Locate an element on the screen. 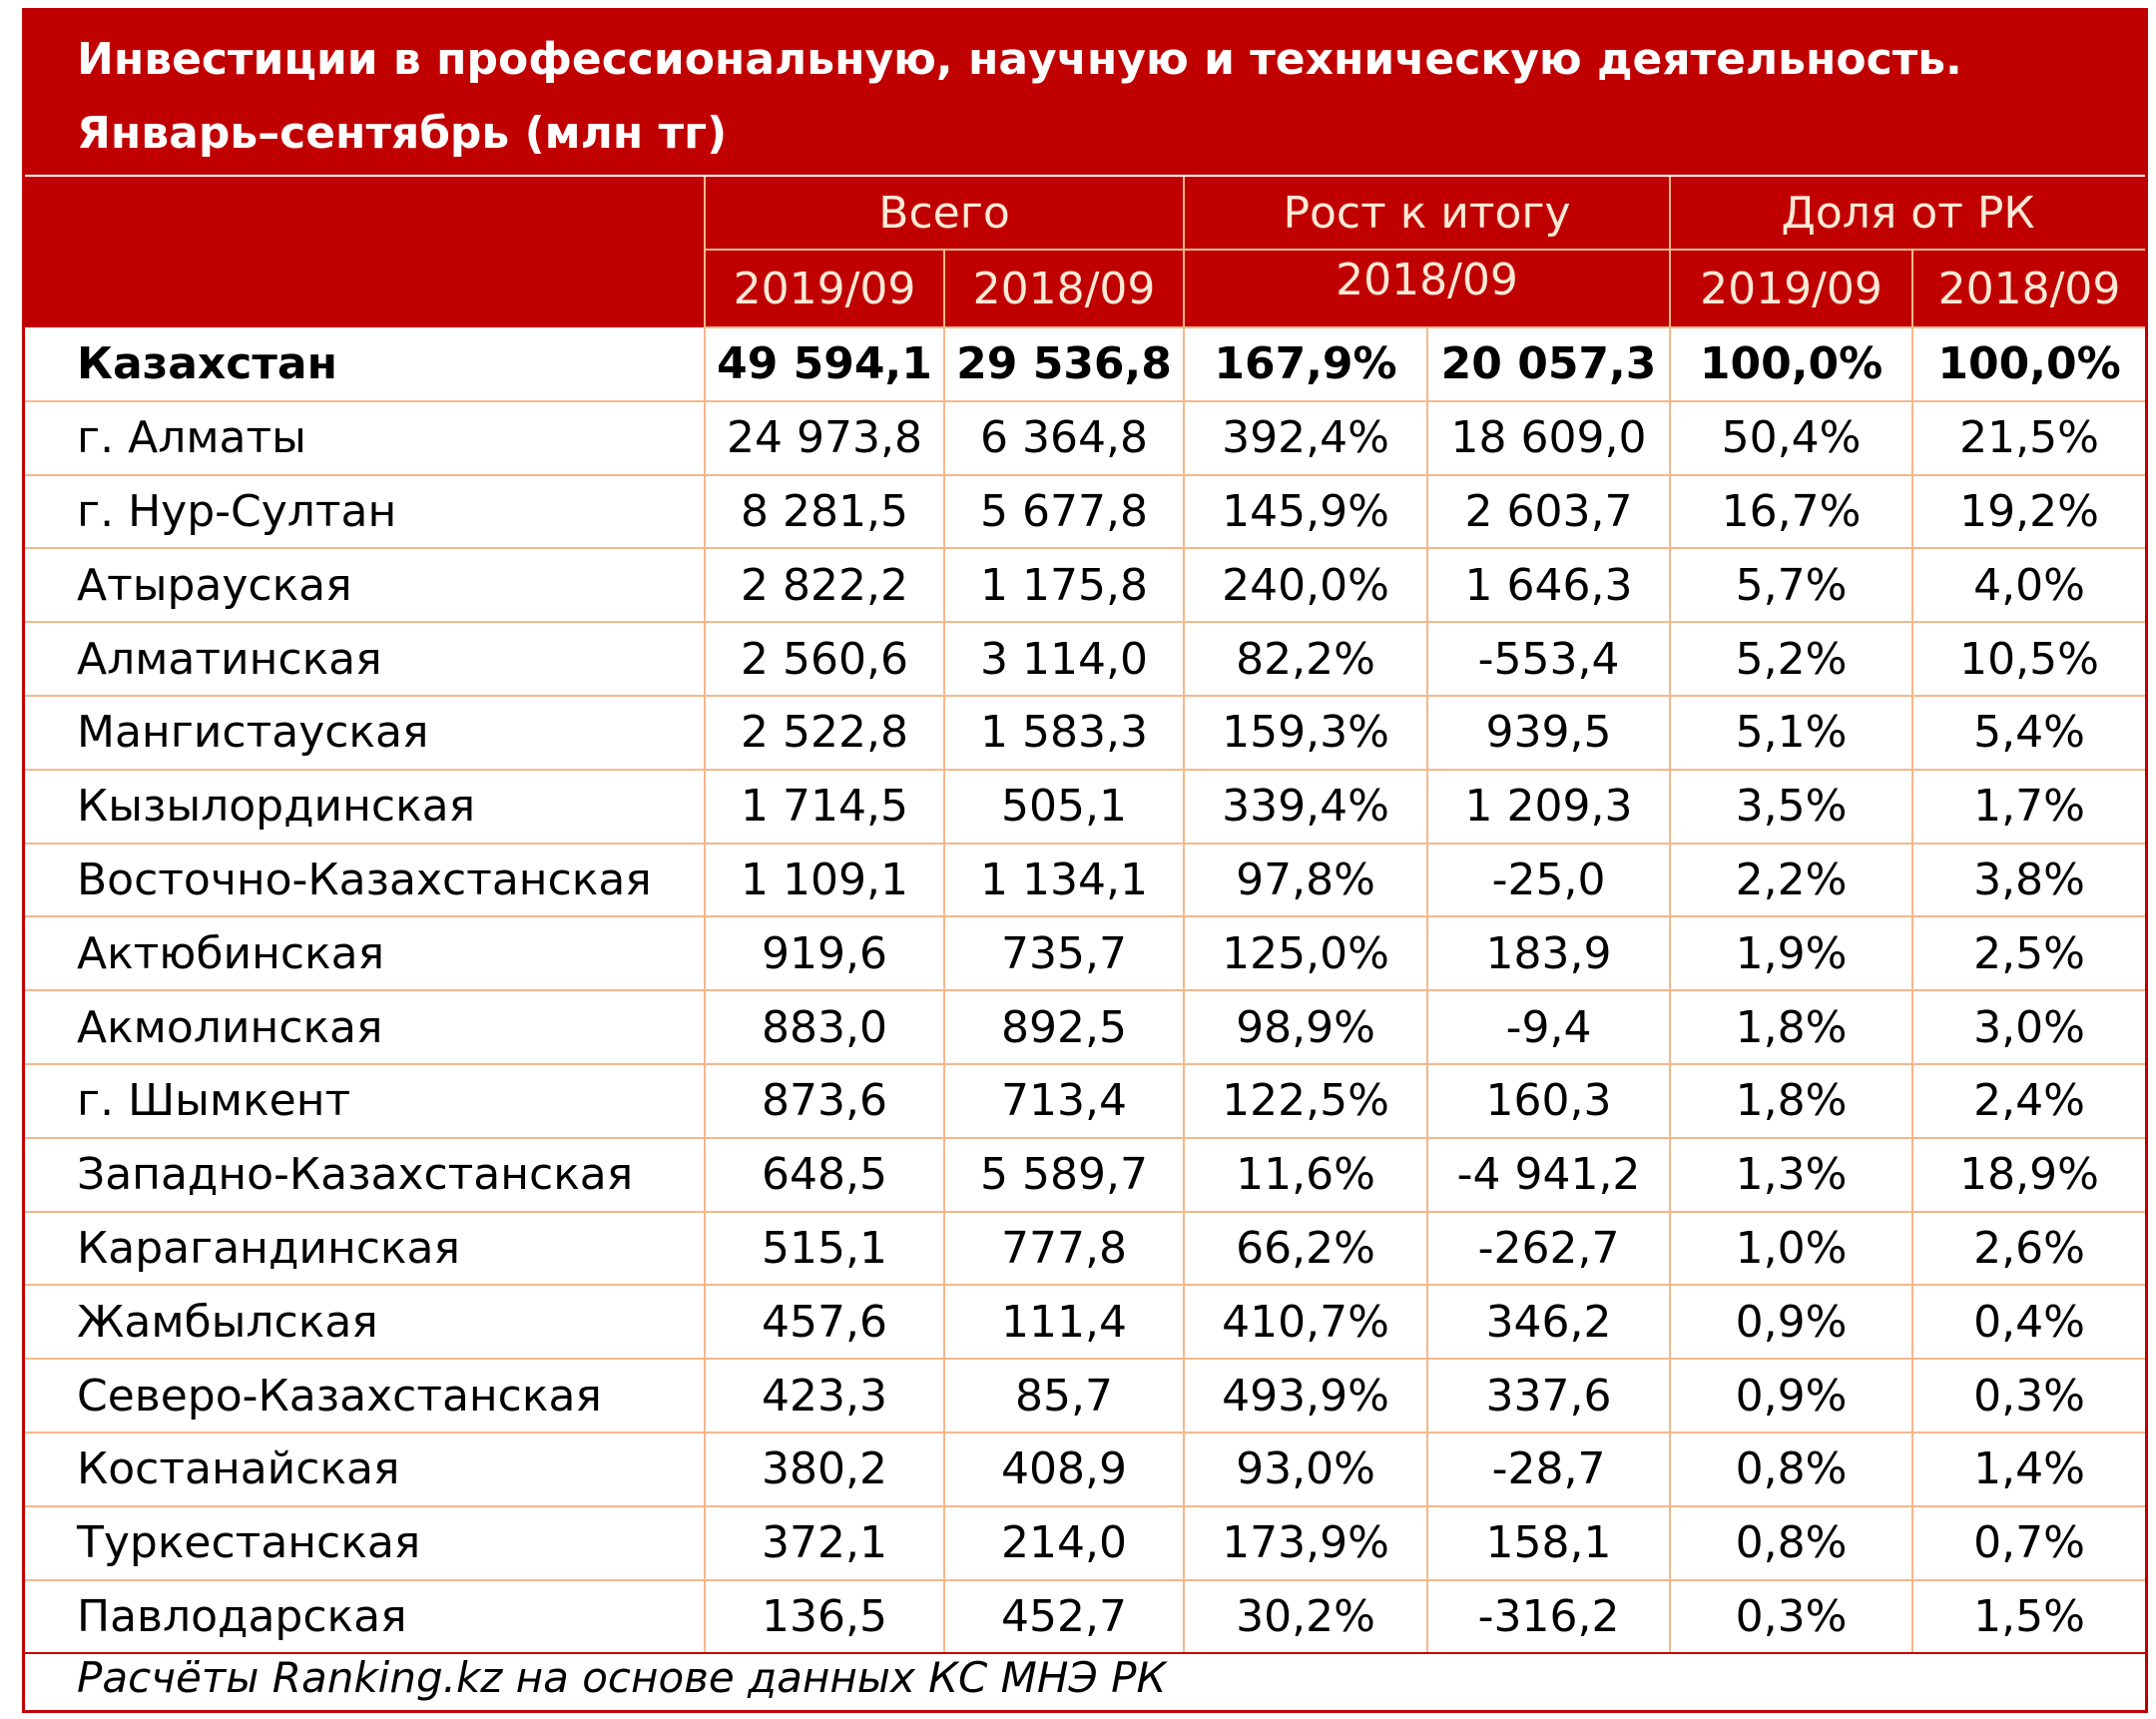 The image size is (2156, 1719). total-2018-cell: 29 536,8 is located at coordinates (1063, 364).